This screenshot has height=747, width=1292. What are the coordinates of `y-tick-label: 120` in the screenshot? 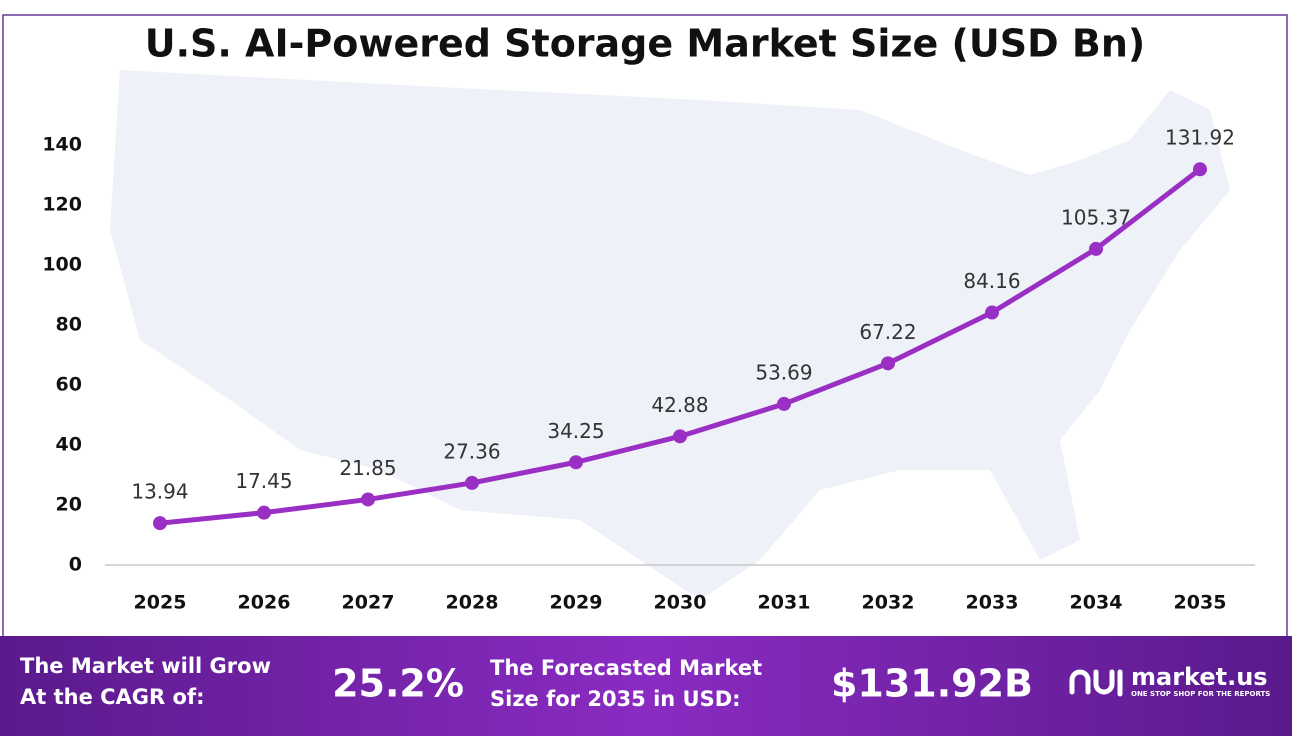 It's located at (62, 205).